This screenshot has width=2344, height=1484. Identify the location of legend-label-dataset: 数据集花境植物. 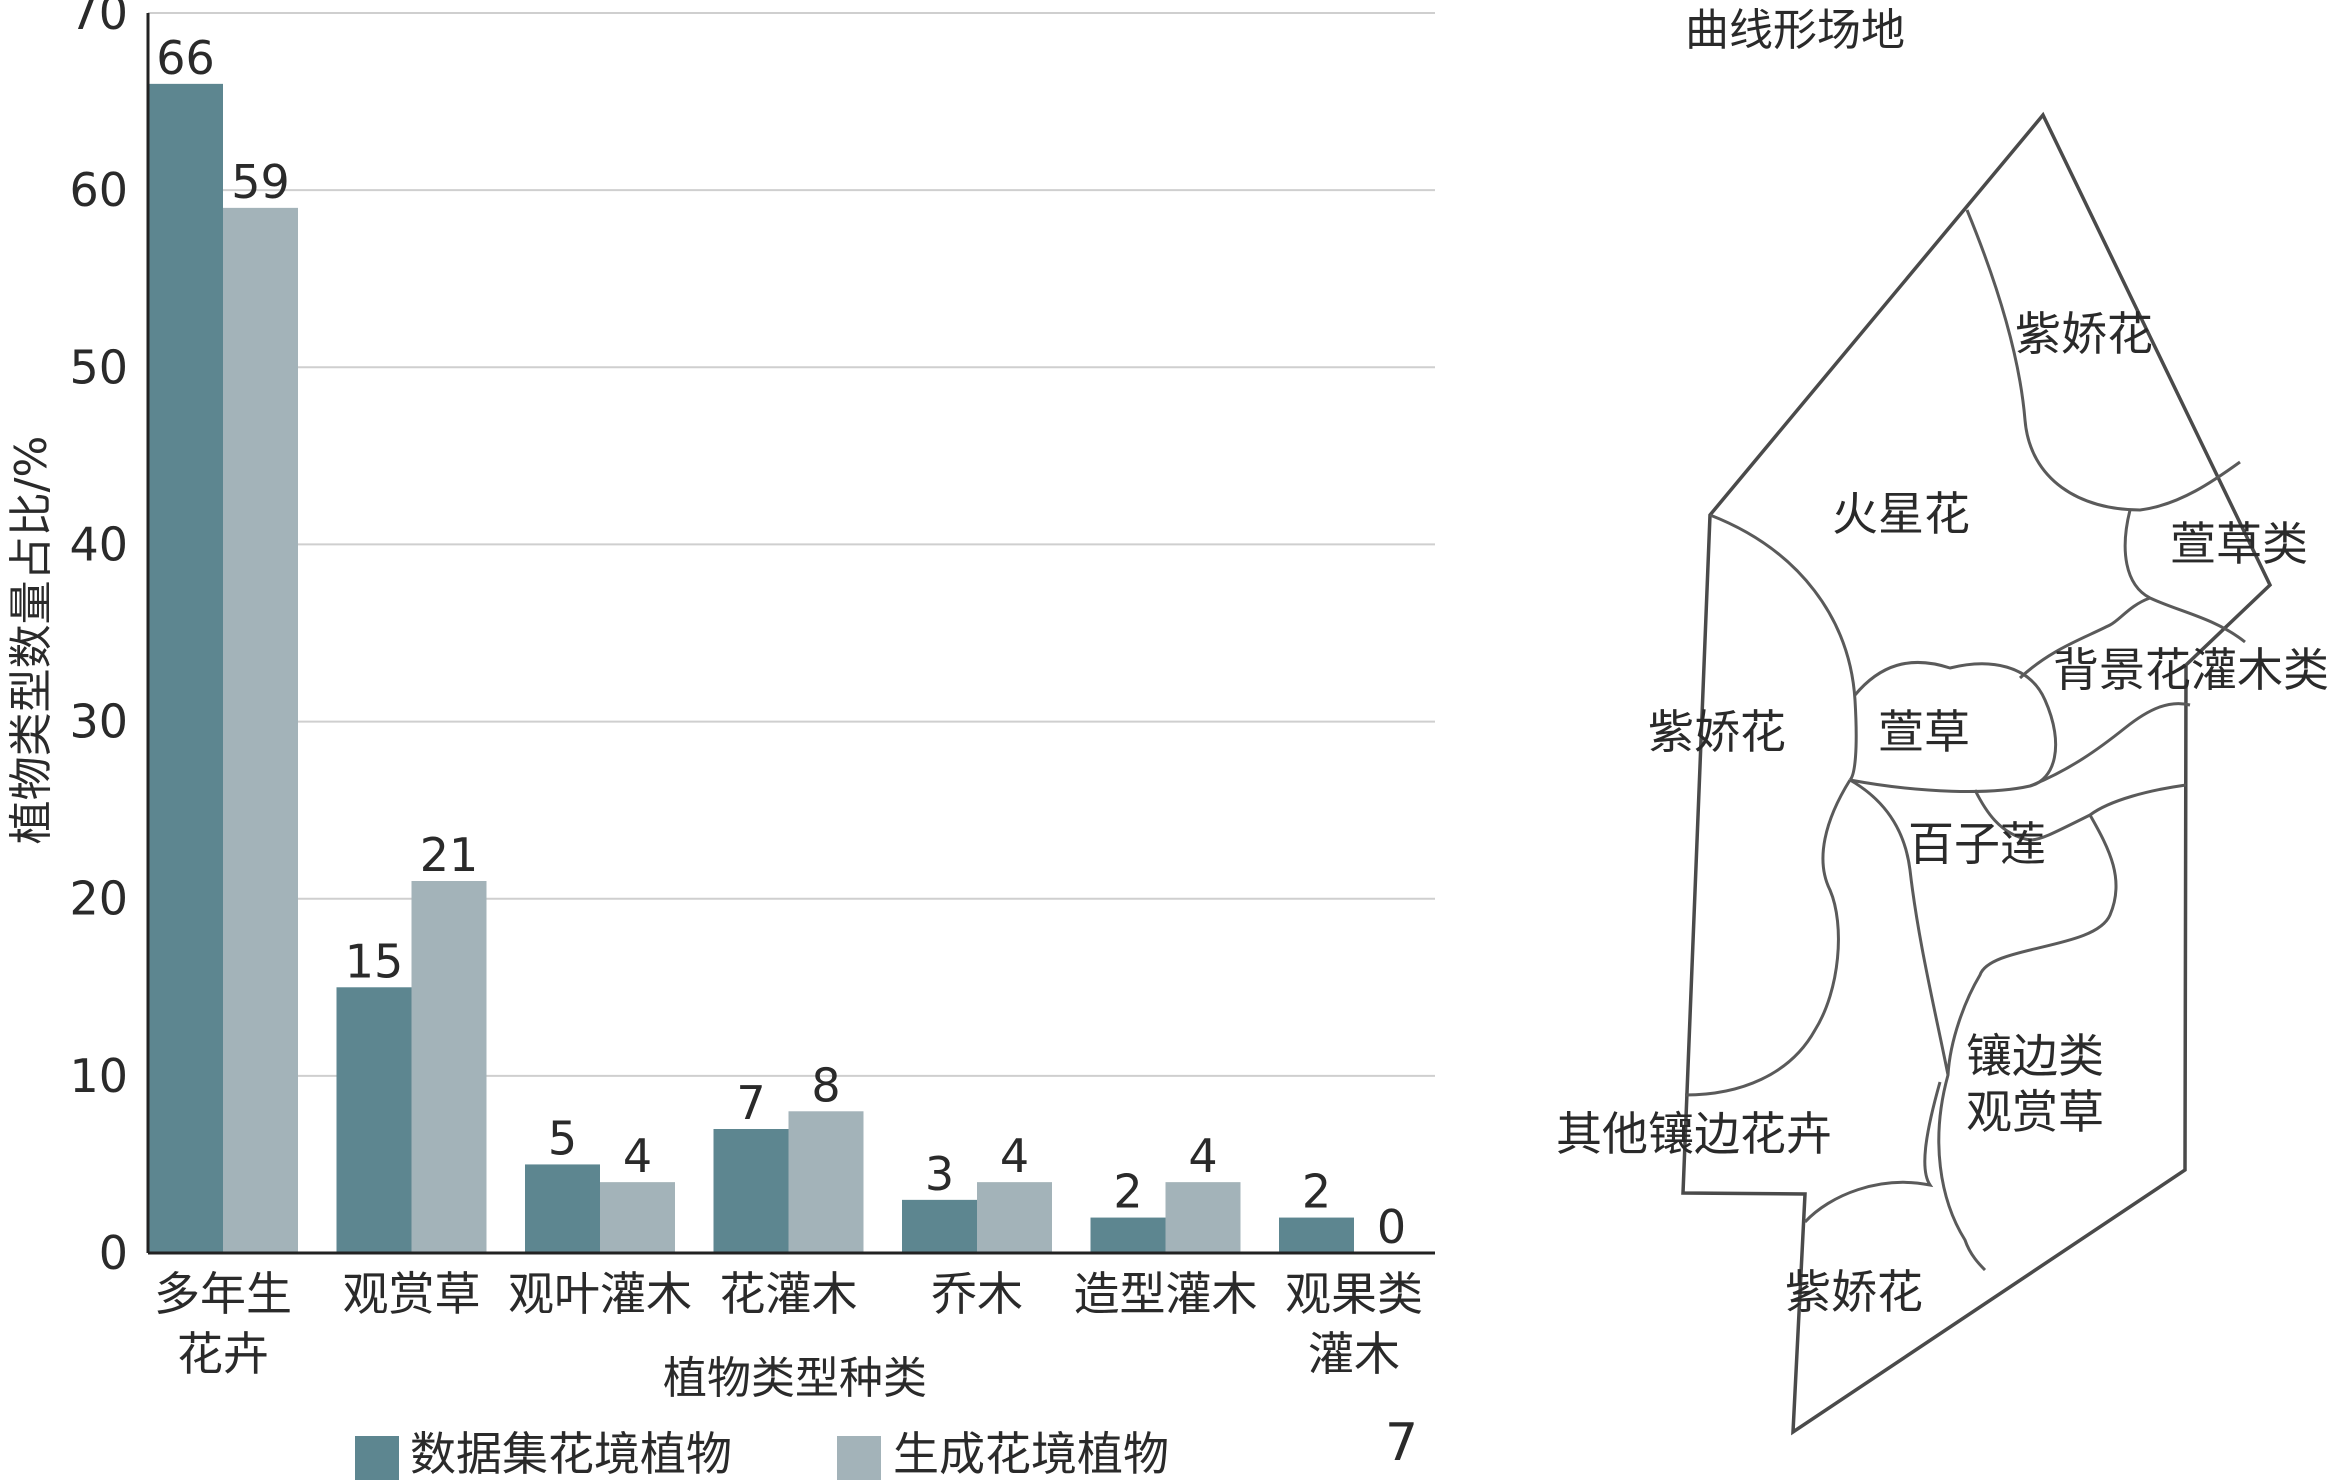
(571, 1454).